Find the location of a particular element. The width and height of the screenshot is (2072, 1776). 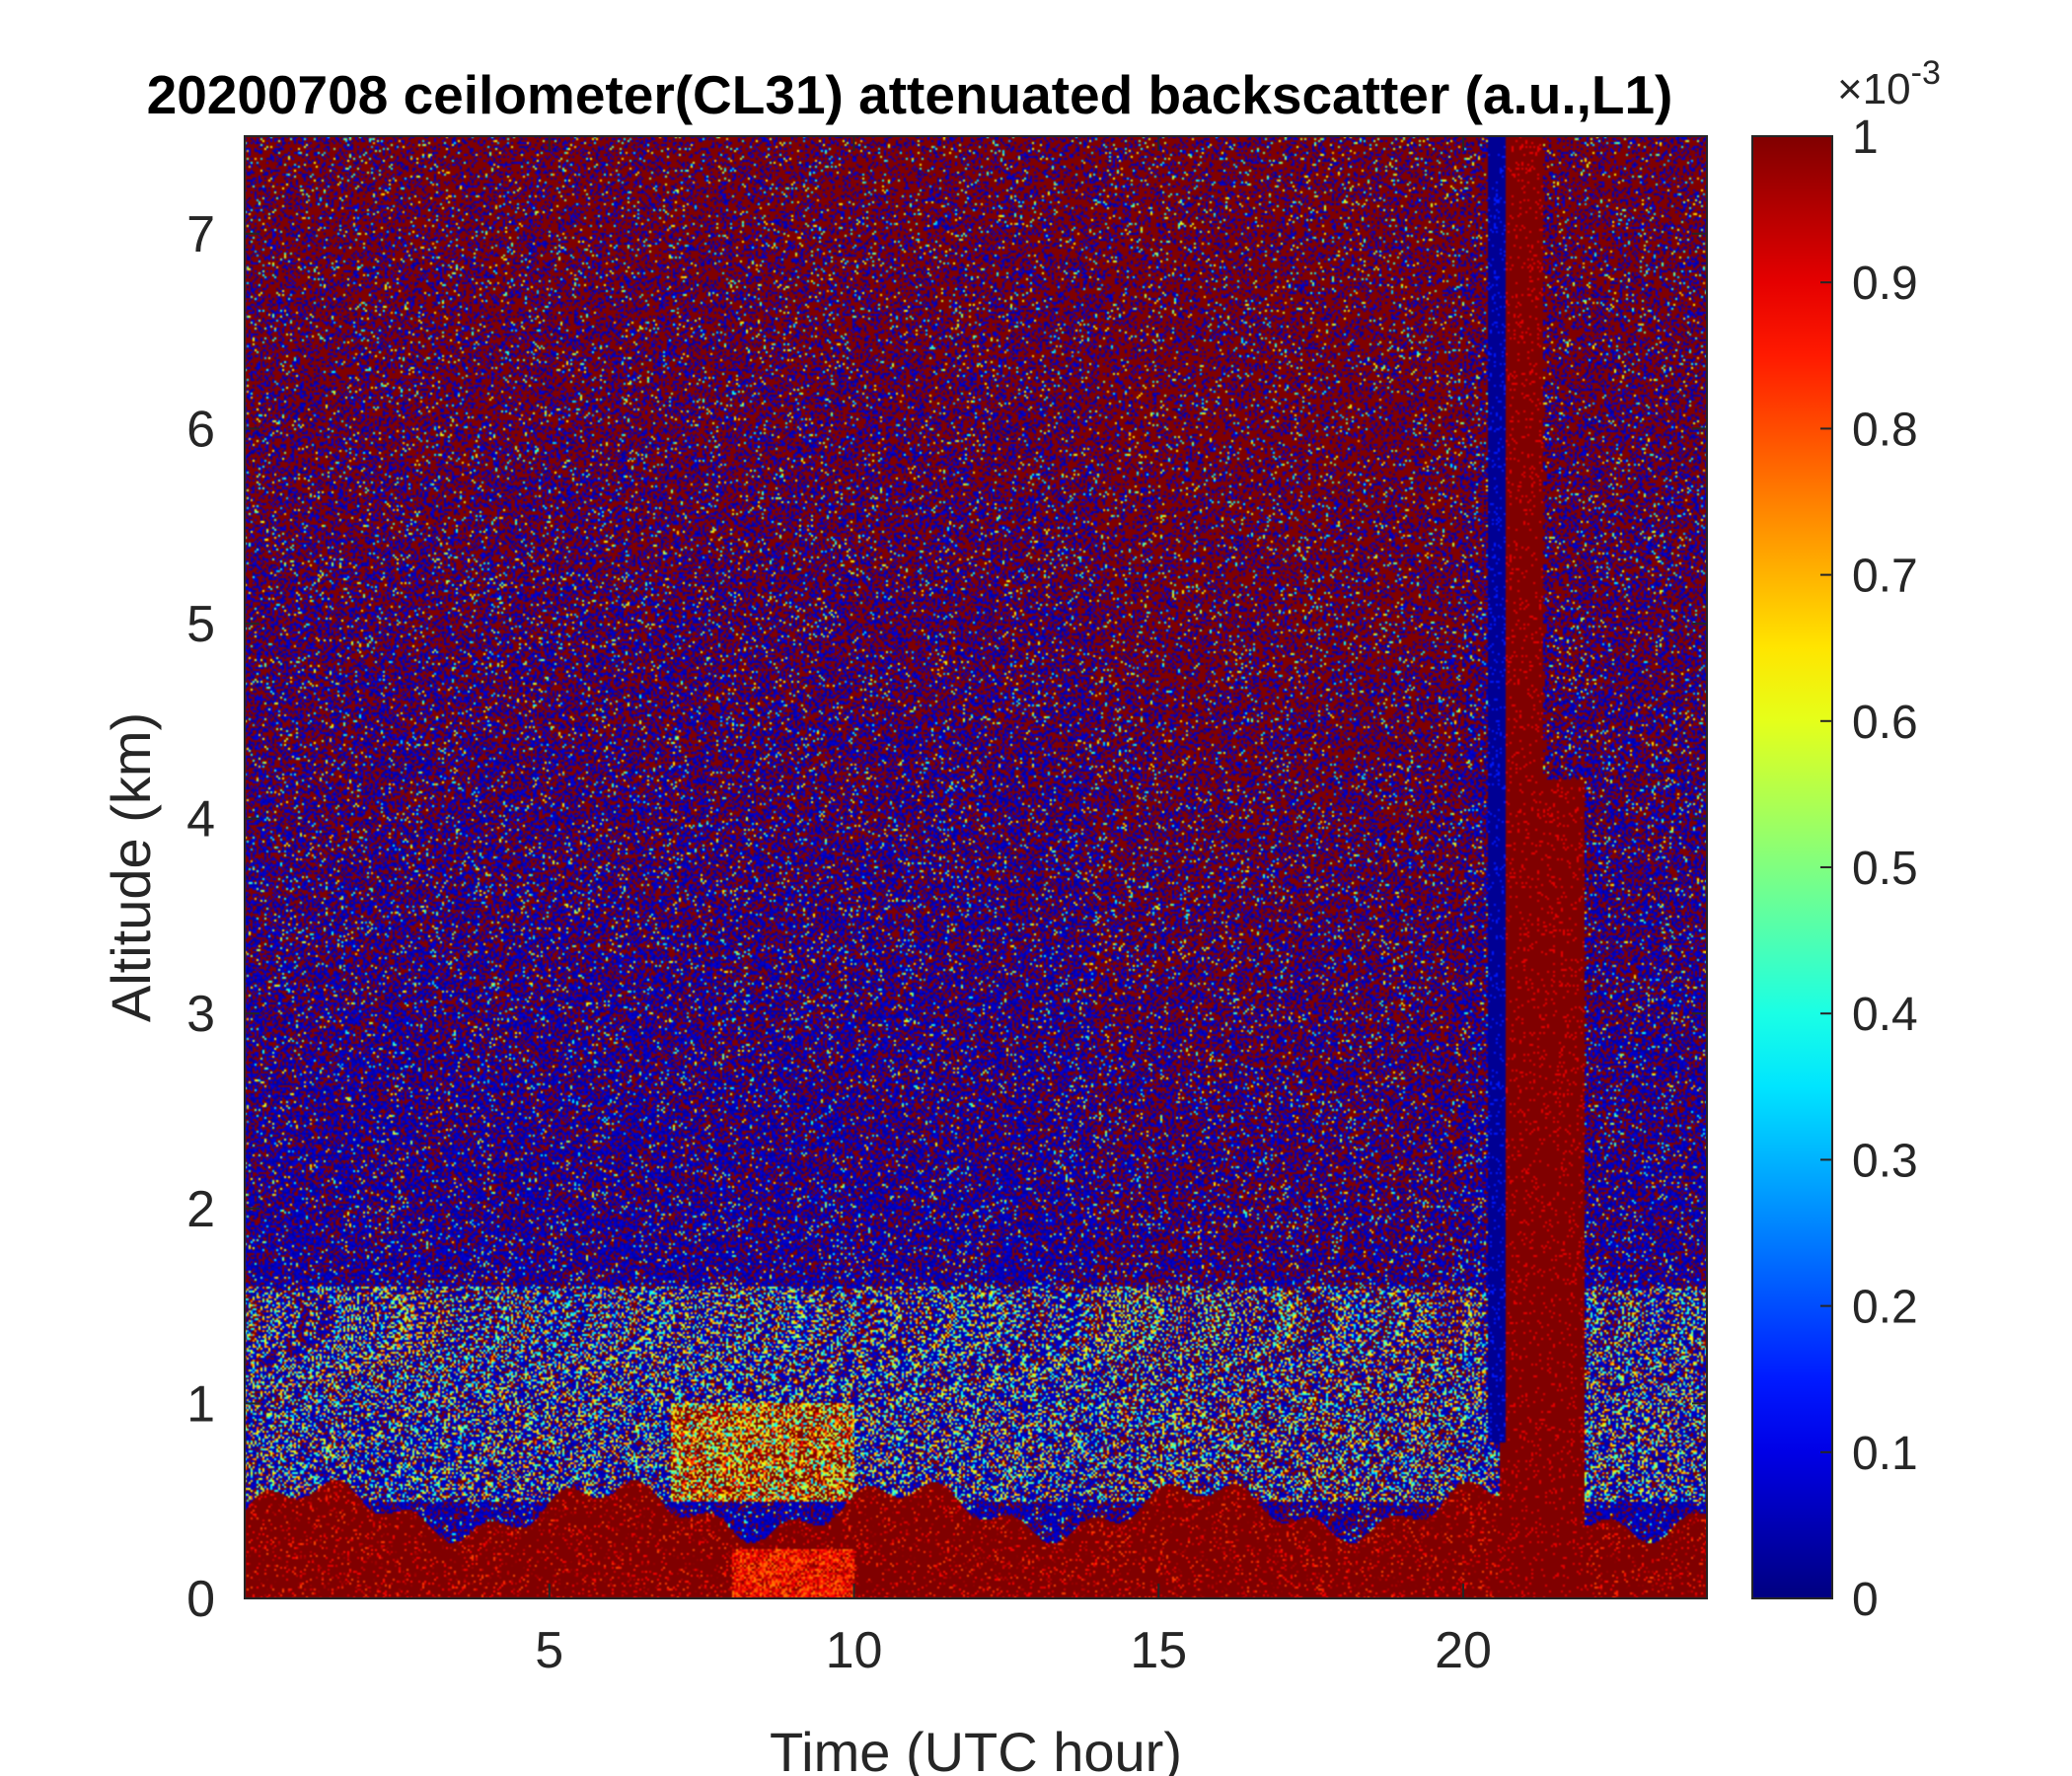

x-tick-label: 5 is located at coordinates (549, 1651).